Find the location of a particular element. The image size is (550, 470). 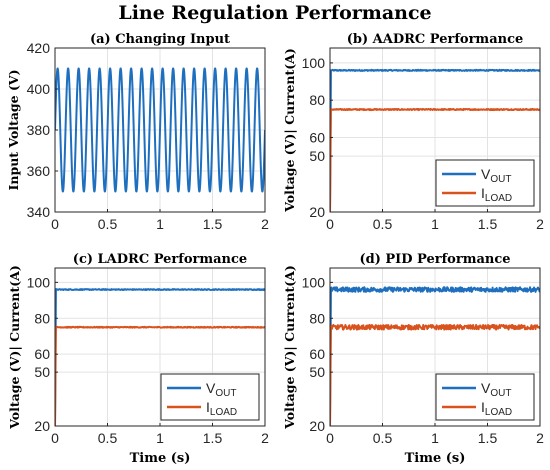

chart-title: (b) AADRC Performance is located at coordinates (435, 39).